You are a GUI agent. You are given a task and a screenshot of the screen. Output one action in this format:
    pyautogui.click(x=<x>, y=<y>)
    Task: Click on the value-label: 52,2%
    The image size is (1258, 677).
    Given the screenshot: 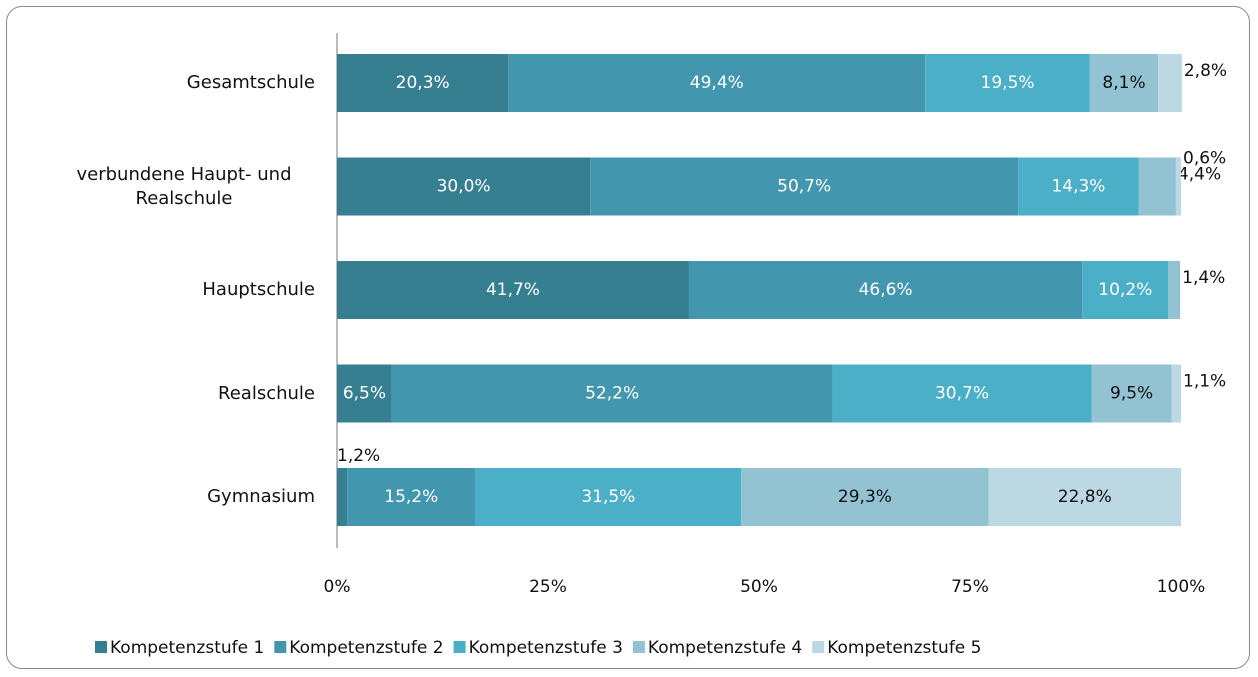 What is the action you would take?
    pyautogui.click(x=612, y=394)
    